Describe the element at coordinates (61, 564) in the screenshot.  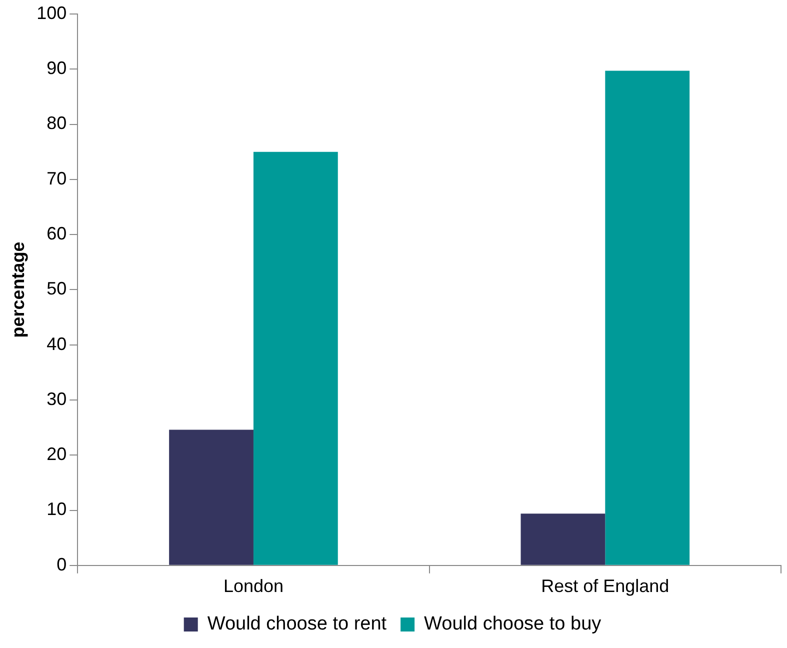
I see `y-tick-label: 0` at that location.